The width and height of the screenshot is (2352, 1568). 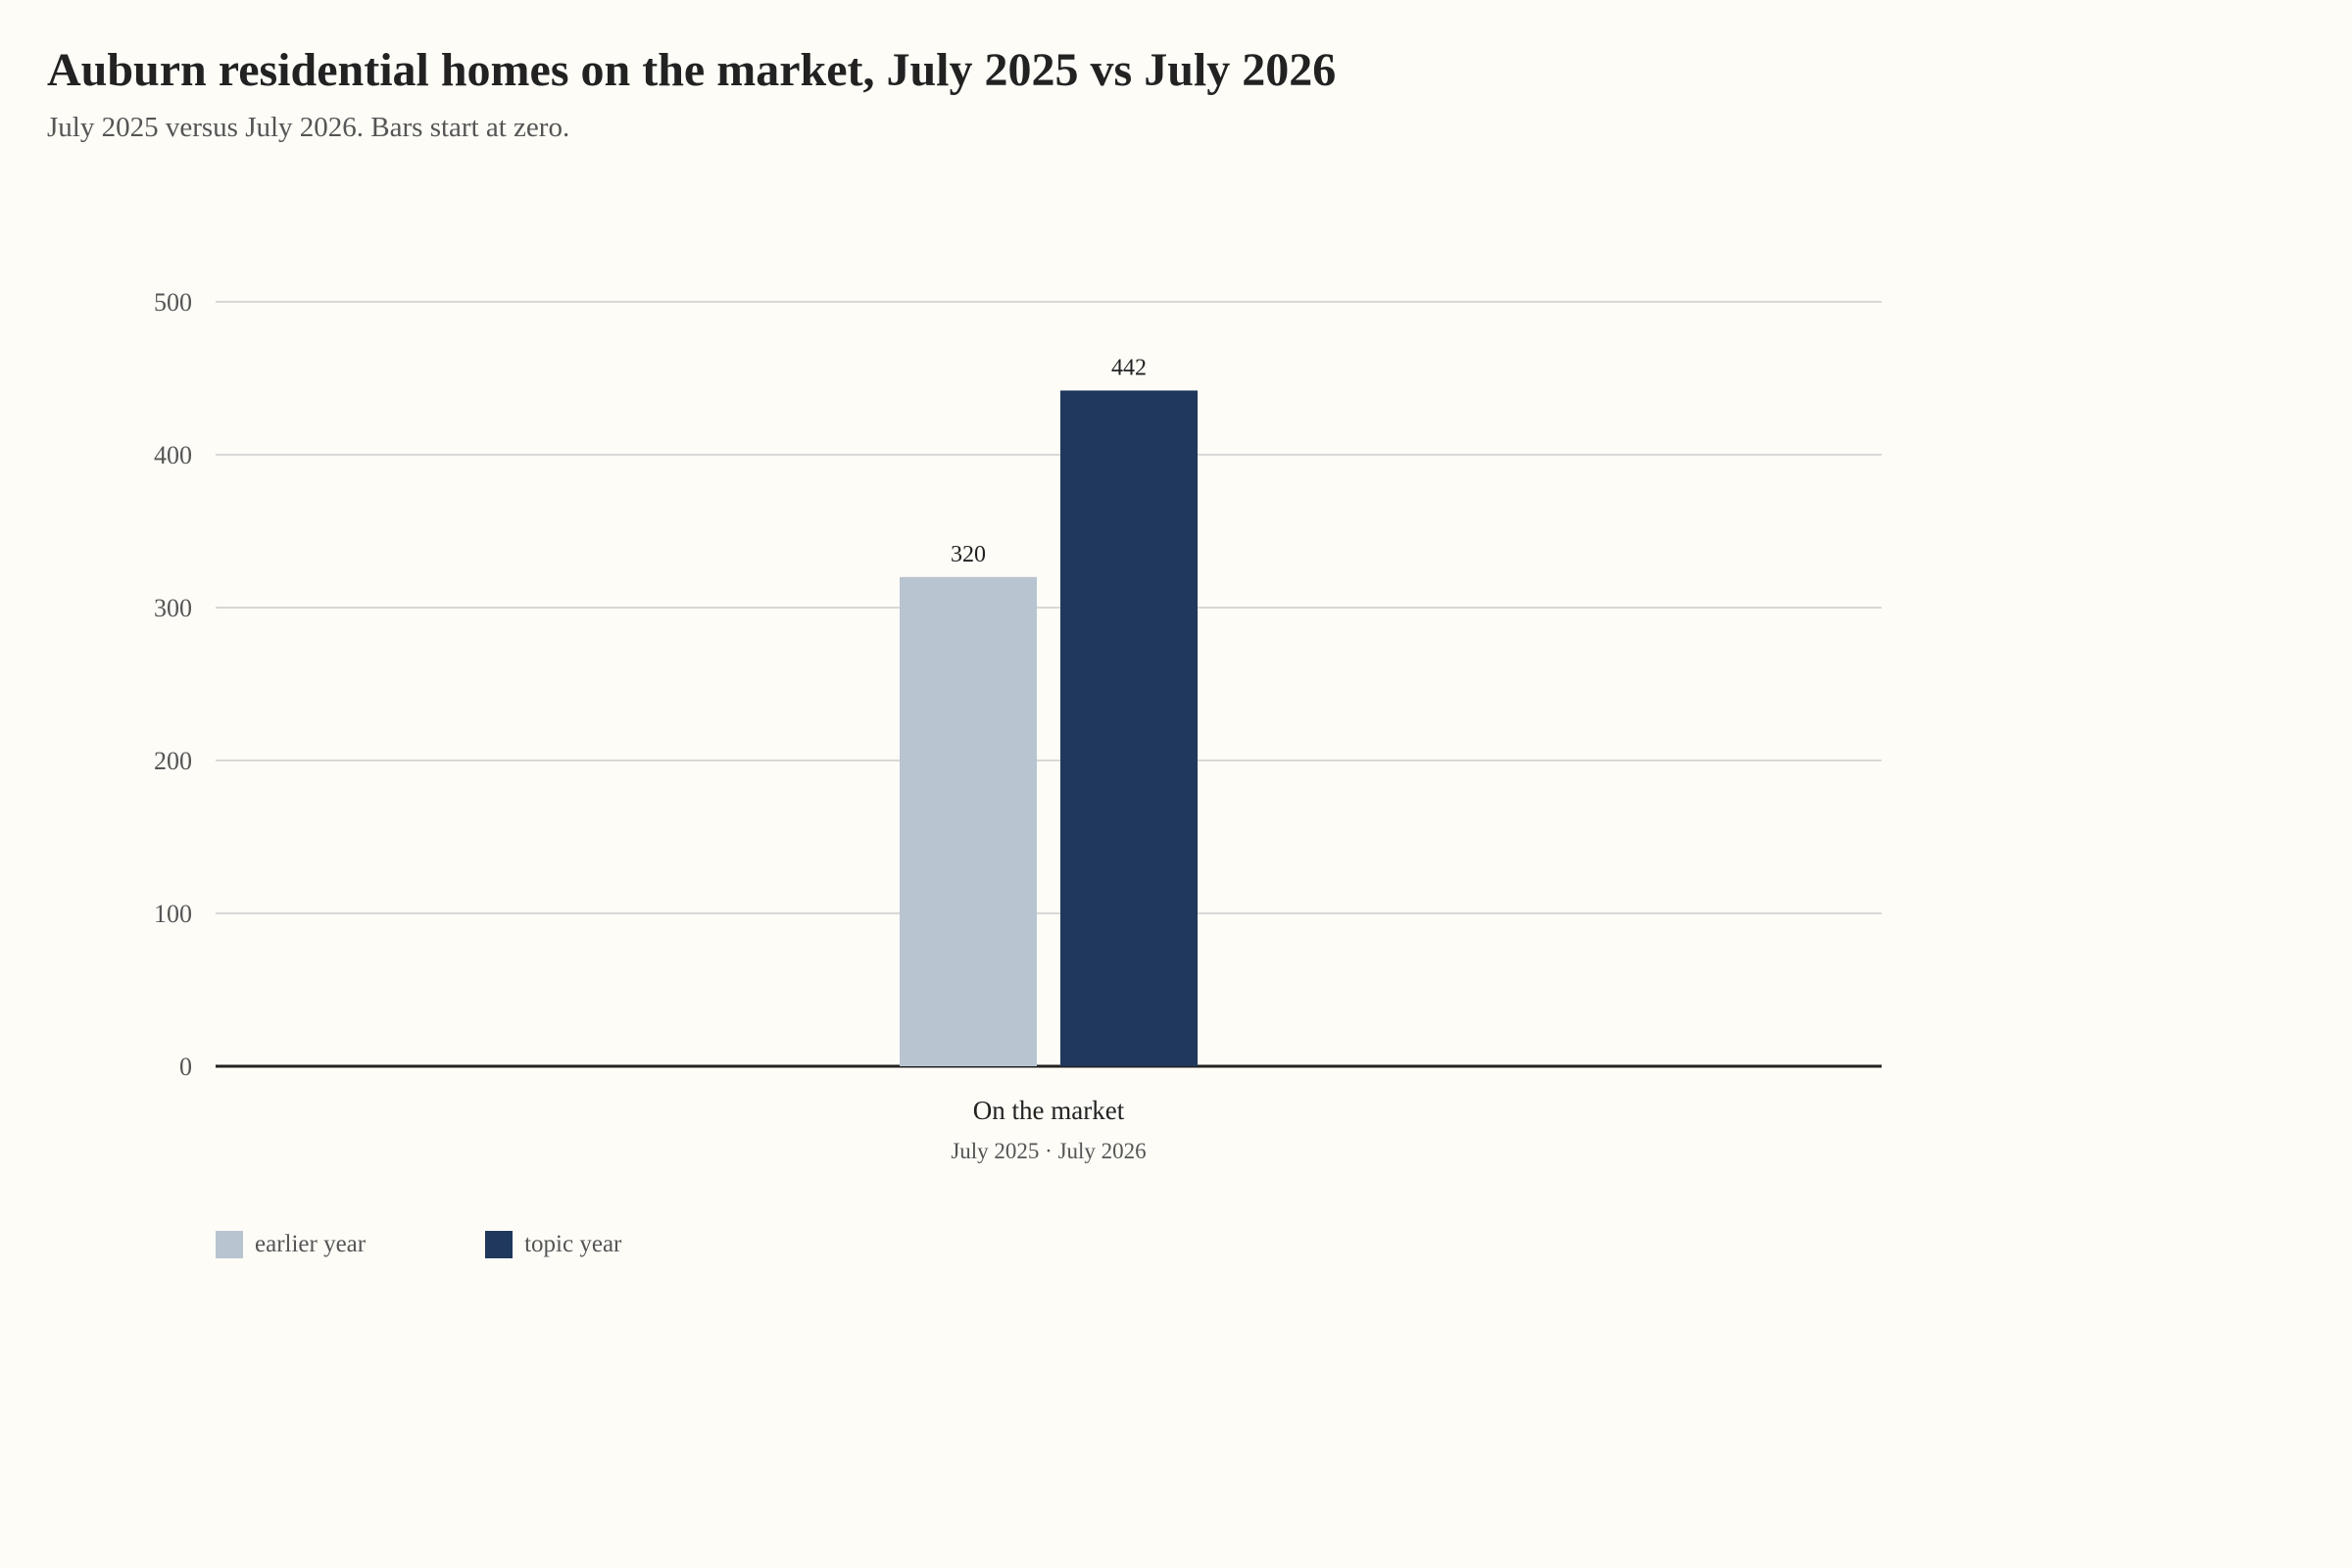 I want to click on chart-legend: earlier year topic year, so click(x=418, y=1244).